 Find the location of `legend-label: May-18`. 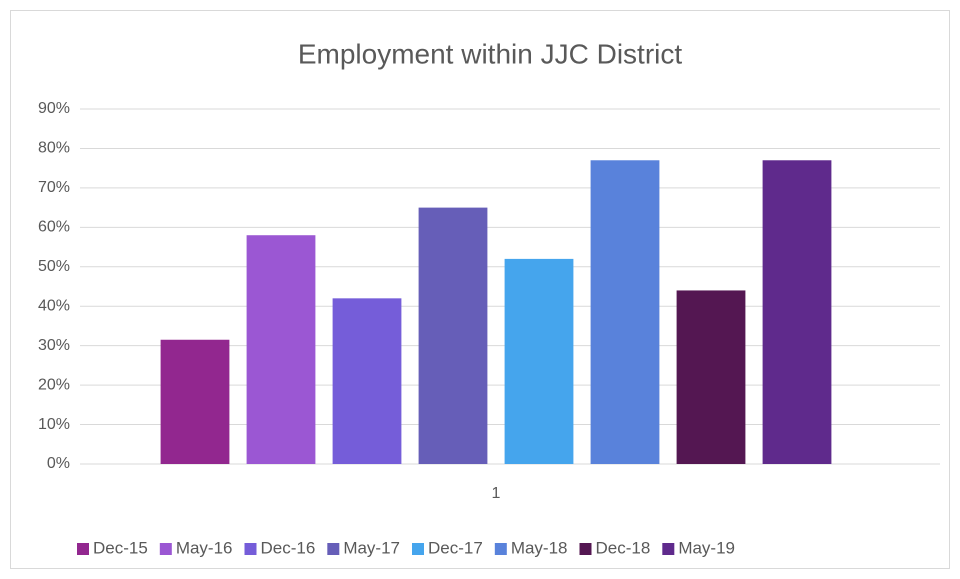

legend-label: May-18 is located at coordinates (539, 547).